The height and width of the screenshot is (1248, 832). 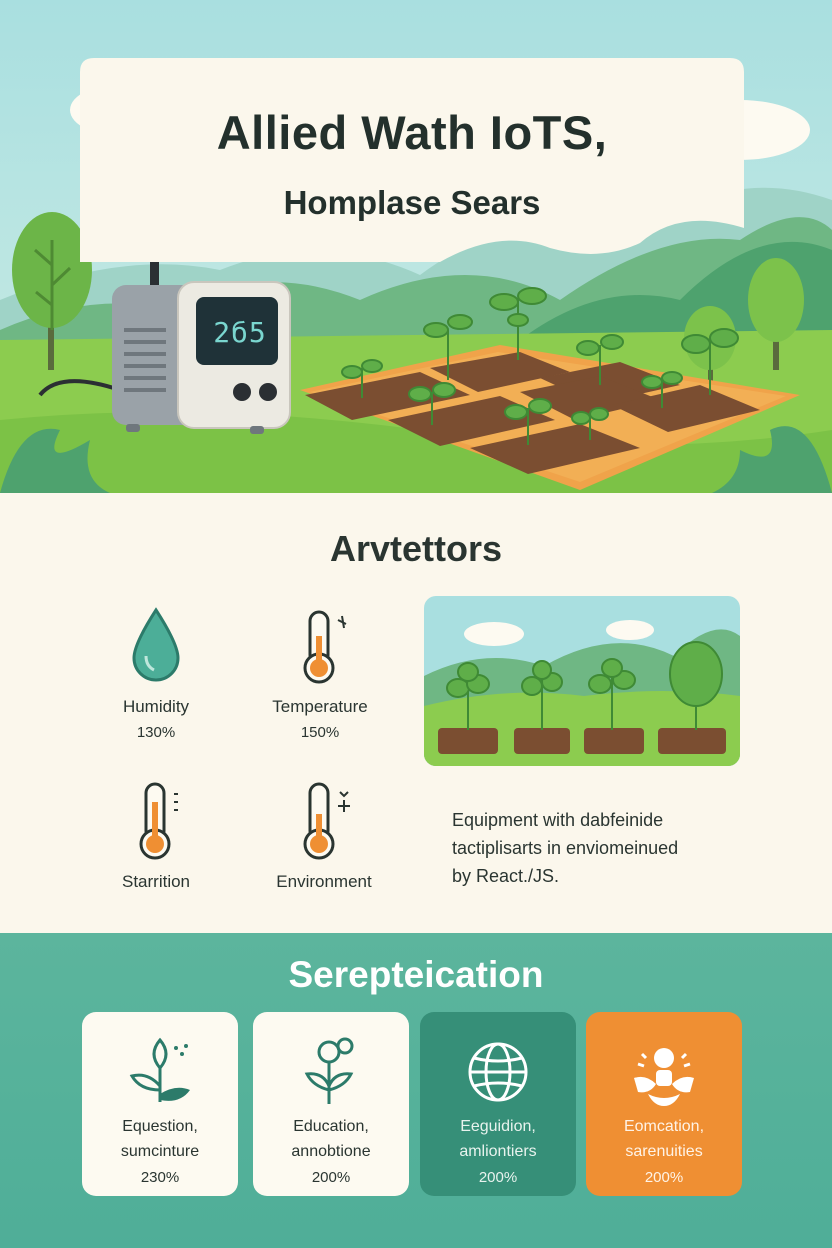 What do you see at coordinates (416, 974) in the screenshot?
I see `applications-heading: Serepteication` at bounding box center [416, 974].